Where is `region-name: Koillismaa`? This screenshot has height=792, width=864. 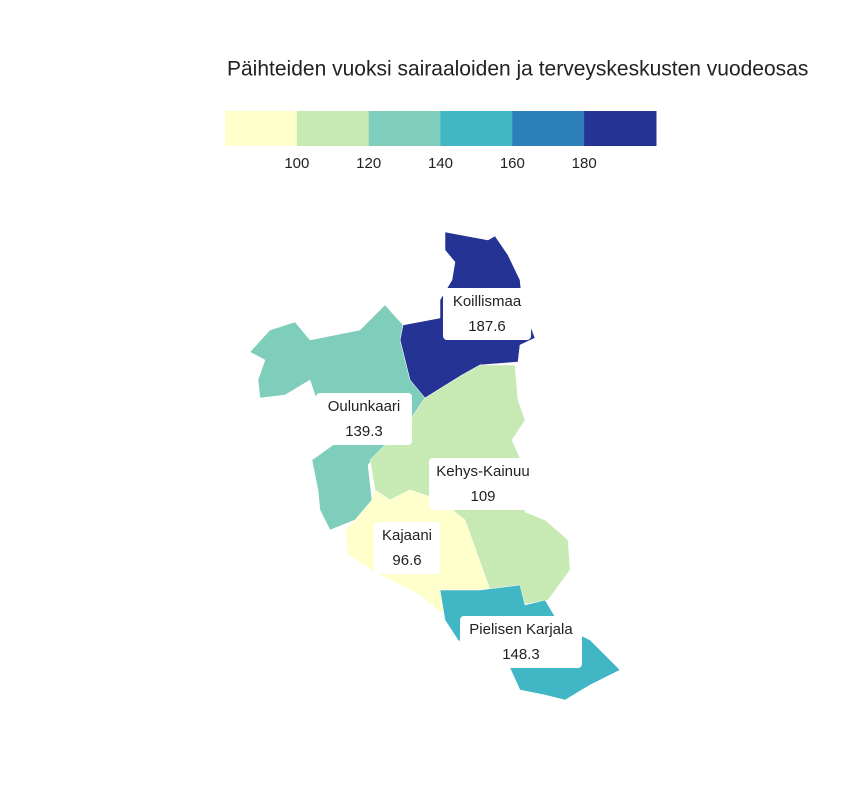 region-name: Koillismaa is located at coordinates (487, 301).